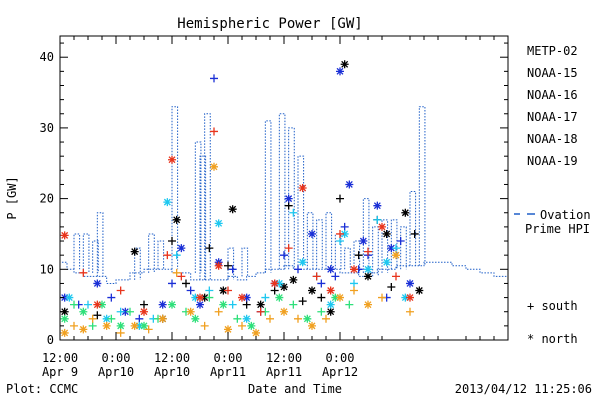  What do you see at coordinates (523, 389) in the screenshot?
I see `footer-right-timestamp: 2013/04/12 11:25:06` at bounding box center [523, 389].